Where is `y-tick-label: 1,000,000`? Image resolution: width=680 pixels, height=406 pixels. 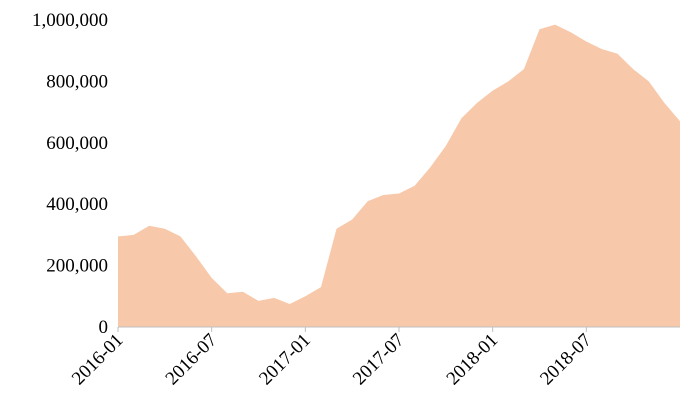 y-tick-label: 1,000,000 is located at coordinates (70, 20).